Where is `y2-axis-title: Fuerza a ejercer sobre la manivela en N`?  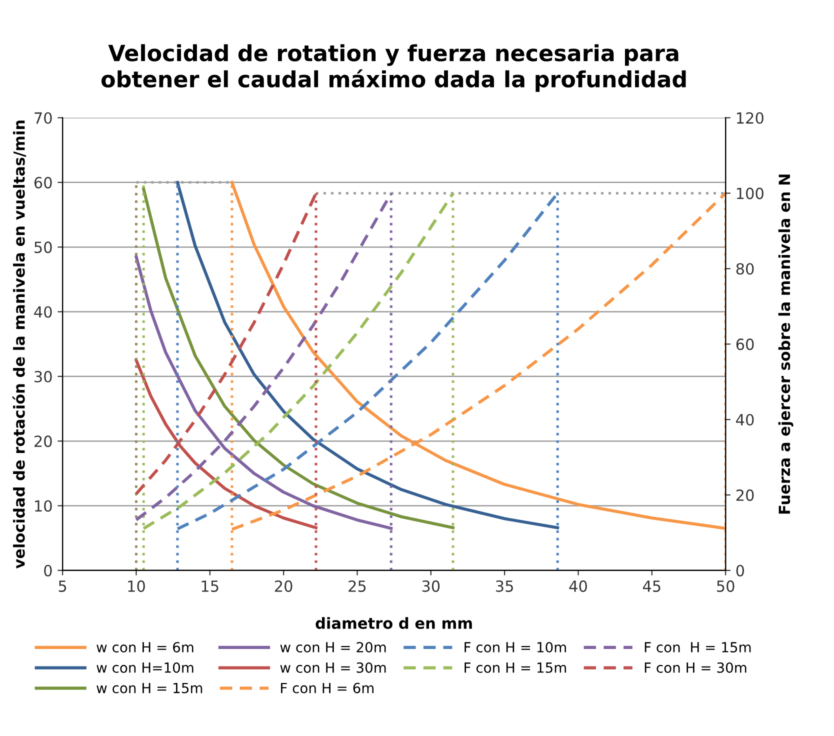
y2-axis-title: Fuerza a ejercer sobre la manivela en N is located at coordinates (786, 344).